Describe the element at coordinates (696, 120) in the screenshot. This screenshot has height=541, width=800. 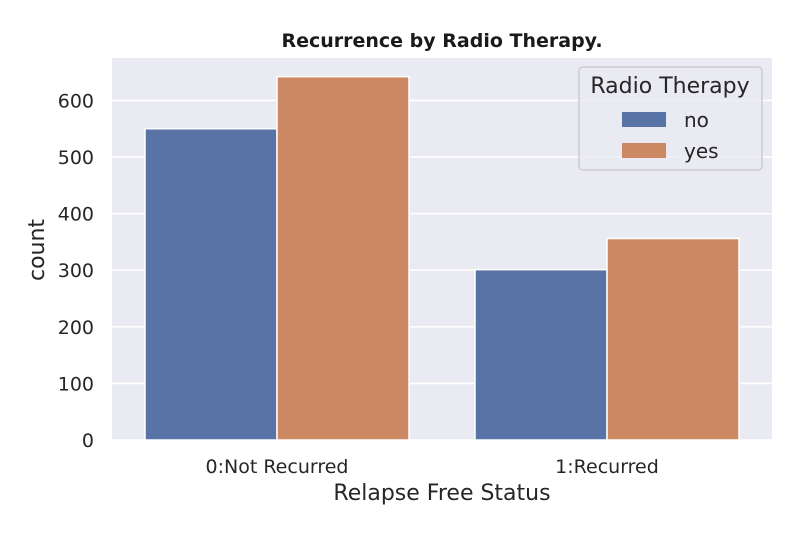
I see `legend-label-no: no` at that location.